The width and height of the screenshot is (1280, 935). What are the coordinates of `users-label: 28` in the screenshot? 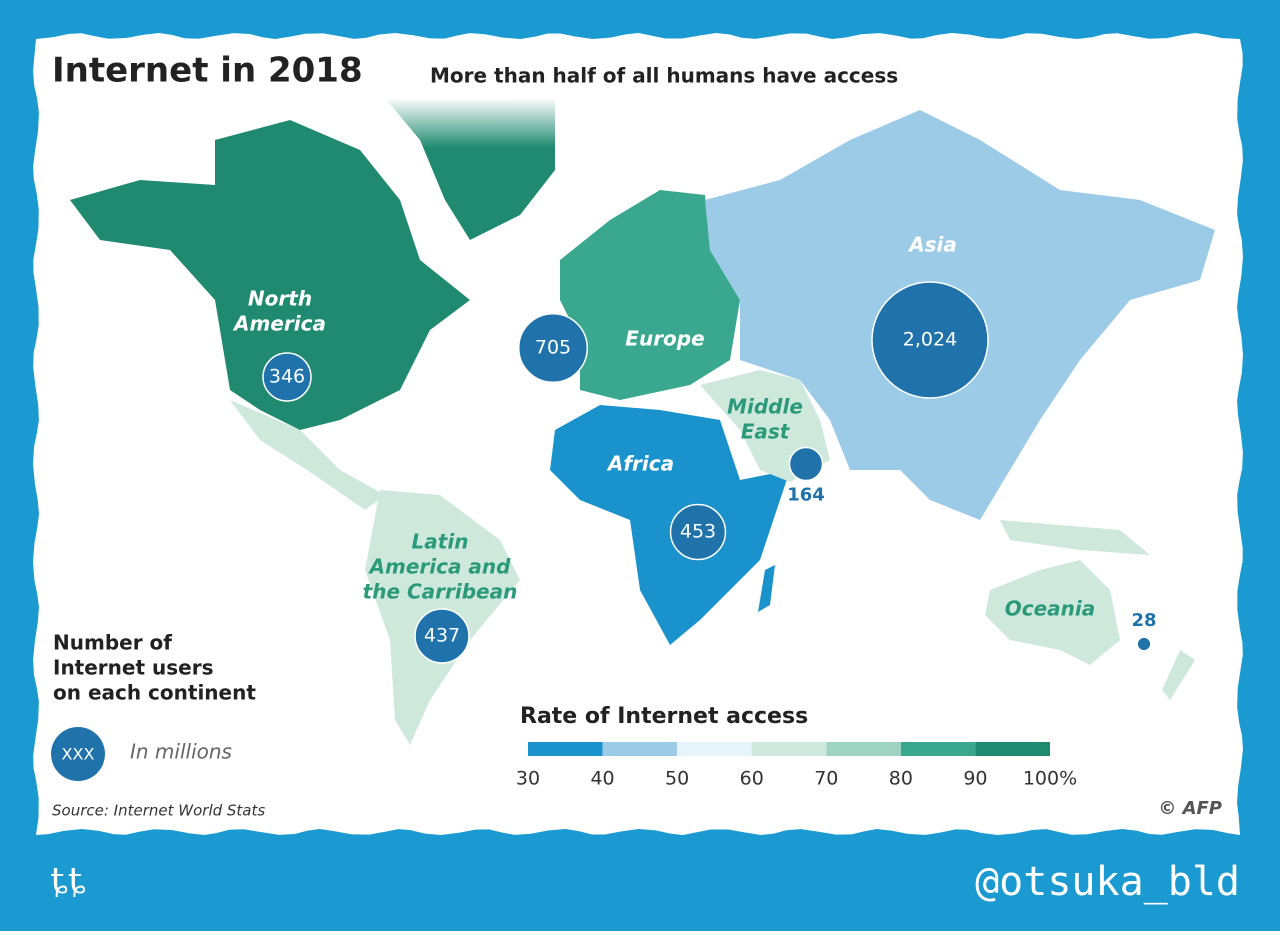 It's located at (1143, 620).